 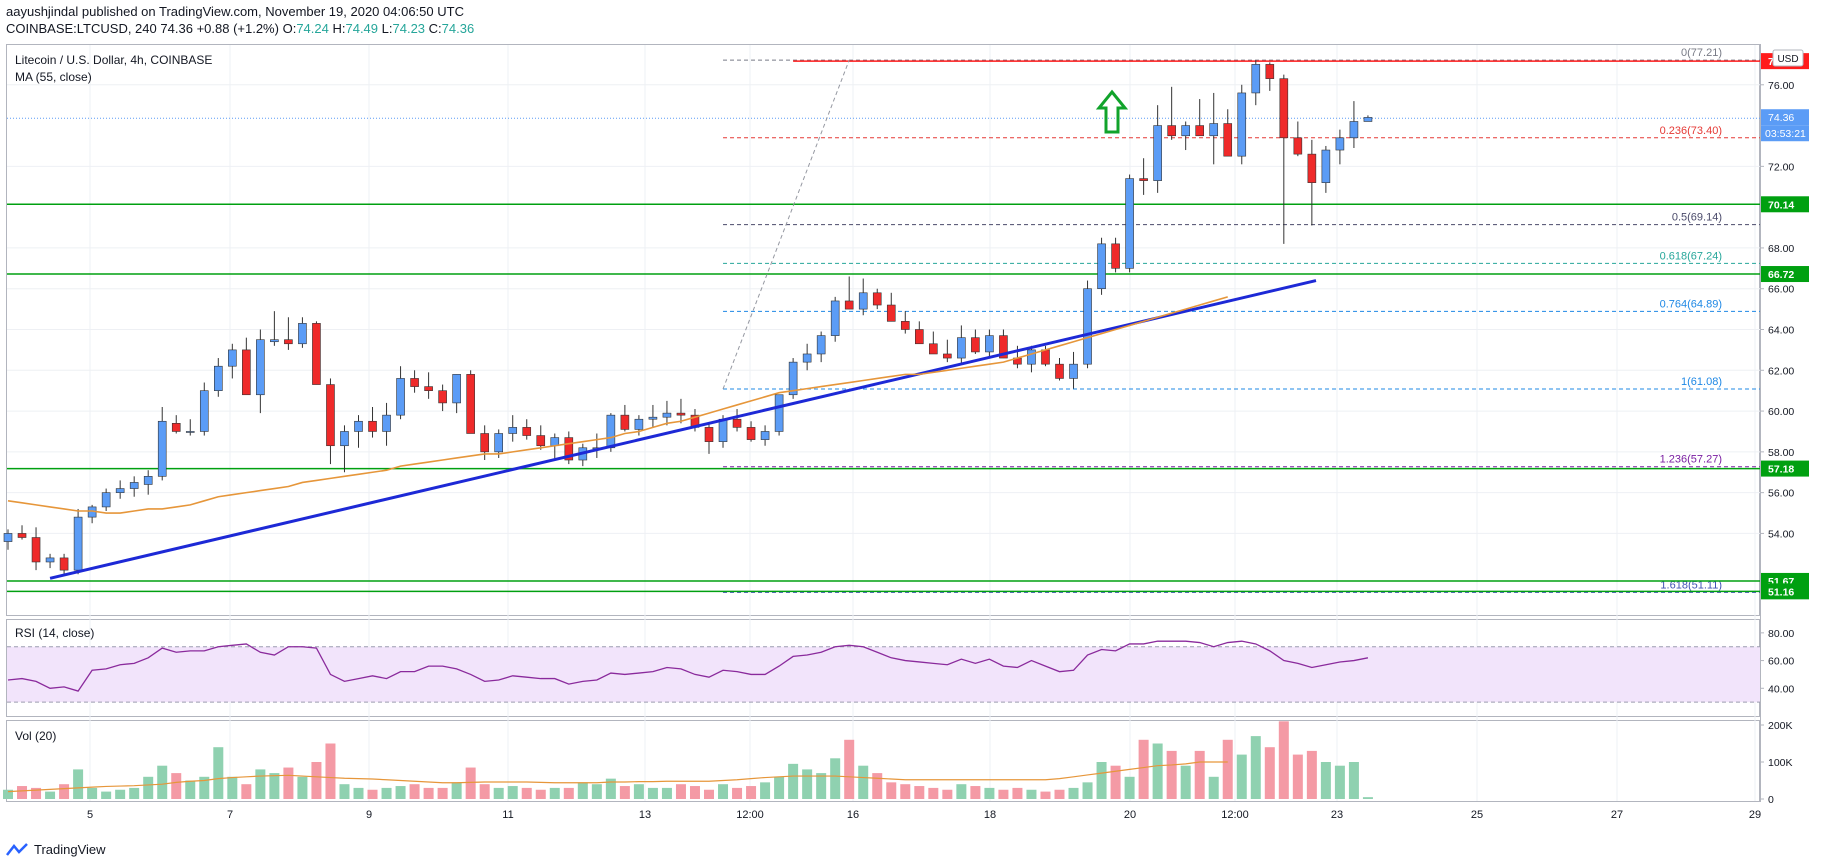 What do you see at coordinates (1755, 815) in the screenshot?
I see `x-tick-label: 29` at bounding box center [1755, 815].